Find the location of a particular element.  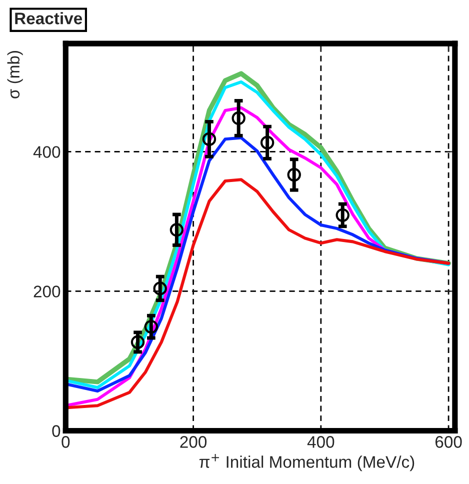

chart-title: Reactive is located at coordinates (48, 18).